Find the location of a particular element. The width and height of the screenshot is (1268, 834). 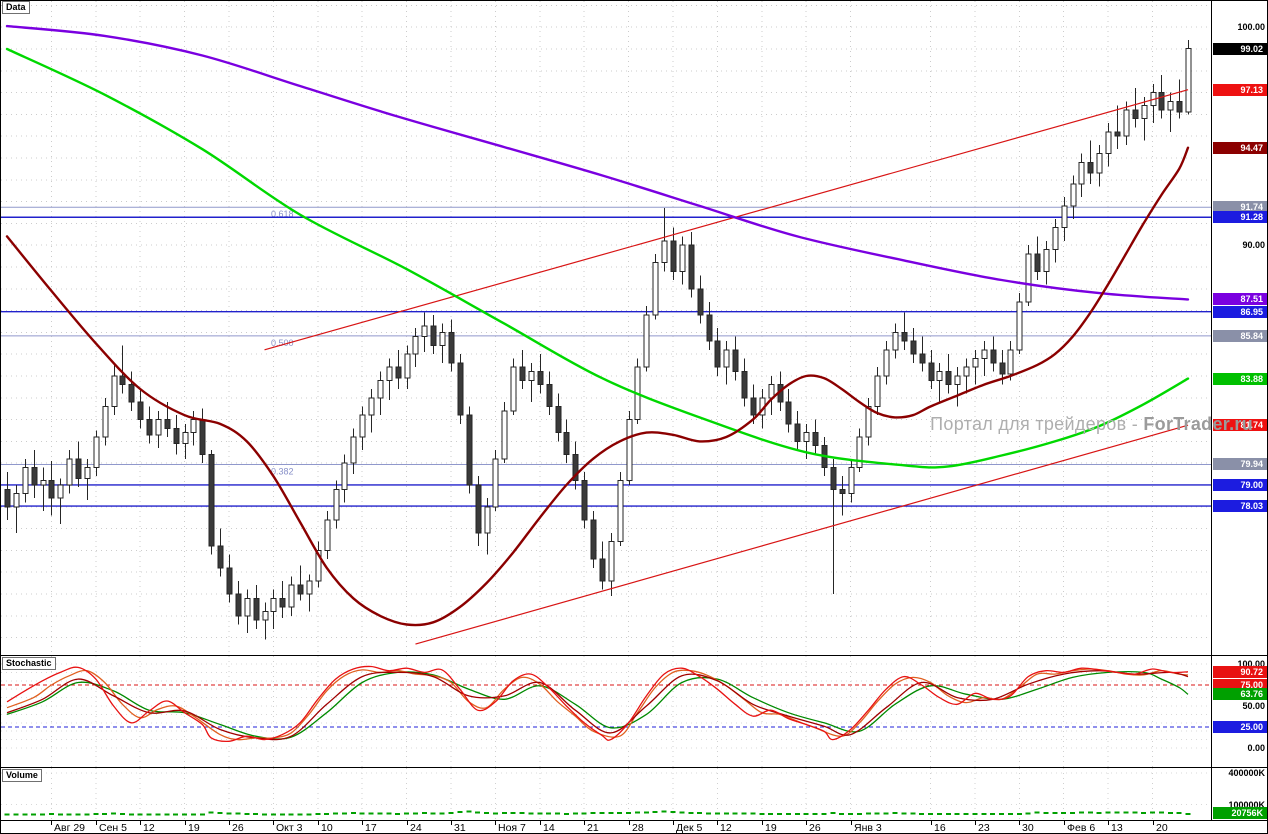

date-label: 13 is located at coordinates (1117, 828).